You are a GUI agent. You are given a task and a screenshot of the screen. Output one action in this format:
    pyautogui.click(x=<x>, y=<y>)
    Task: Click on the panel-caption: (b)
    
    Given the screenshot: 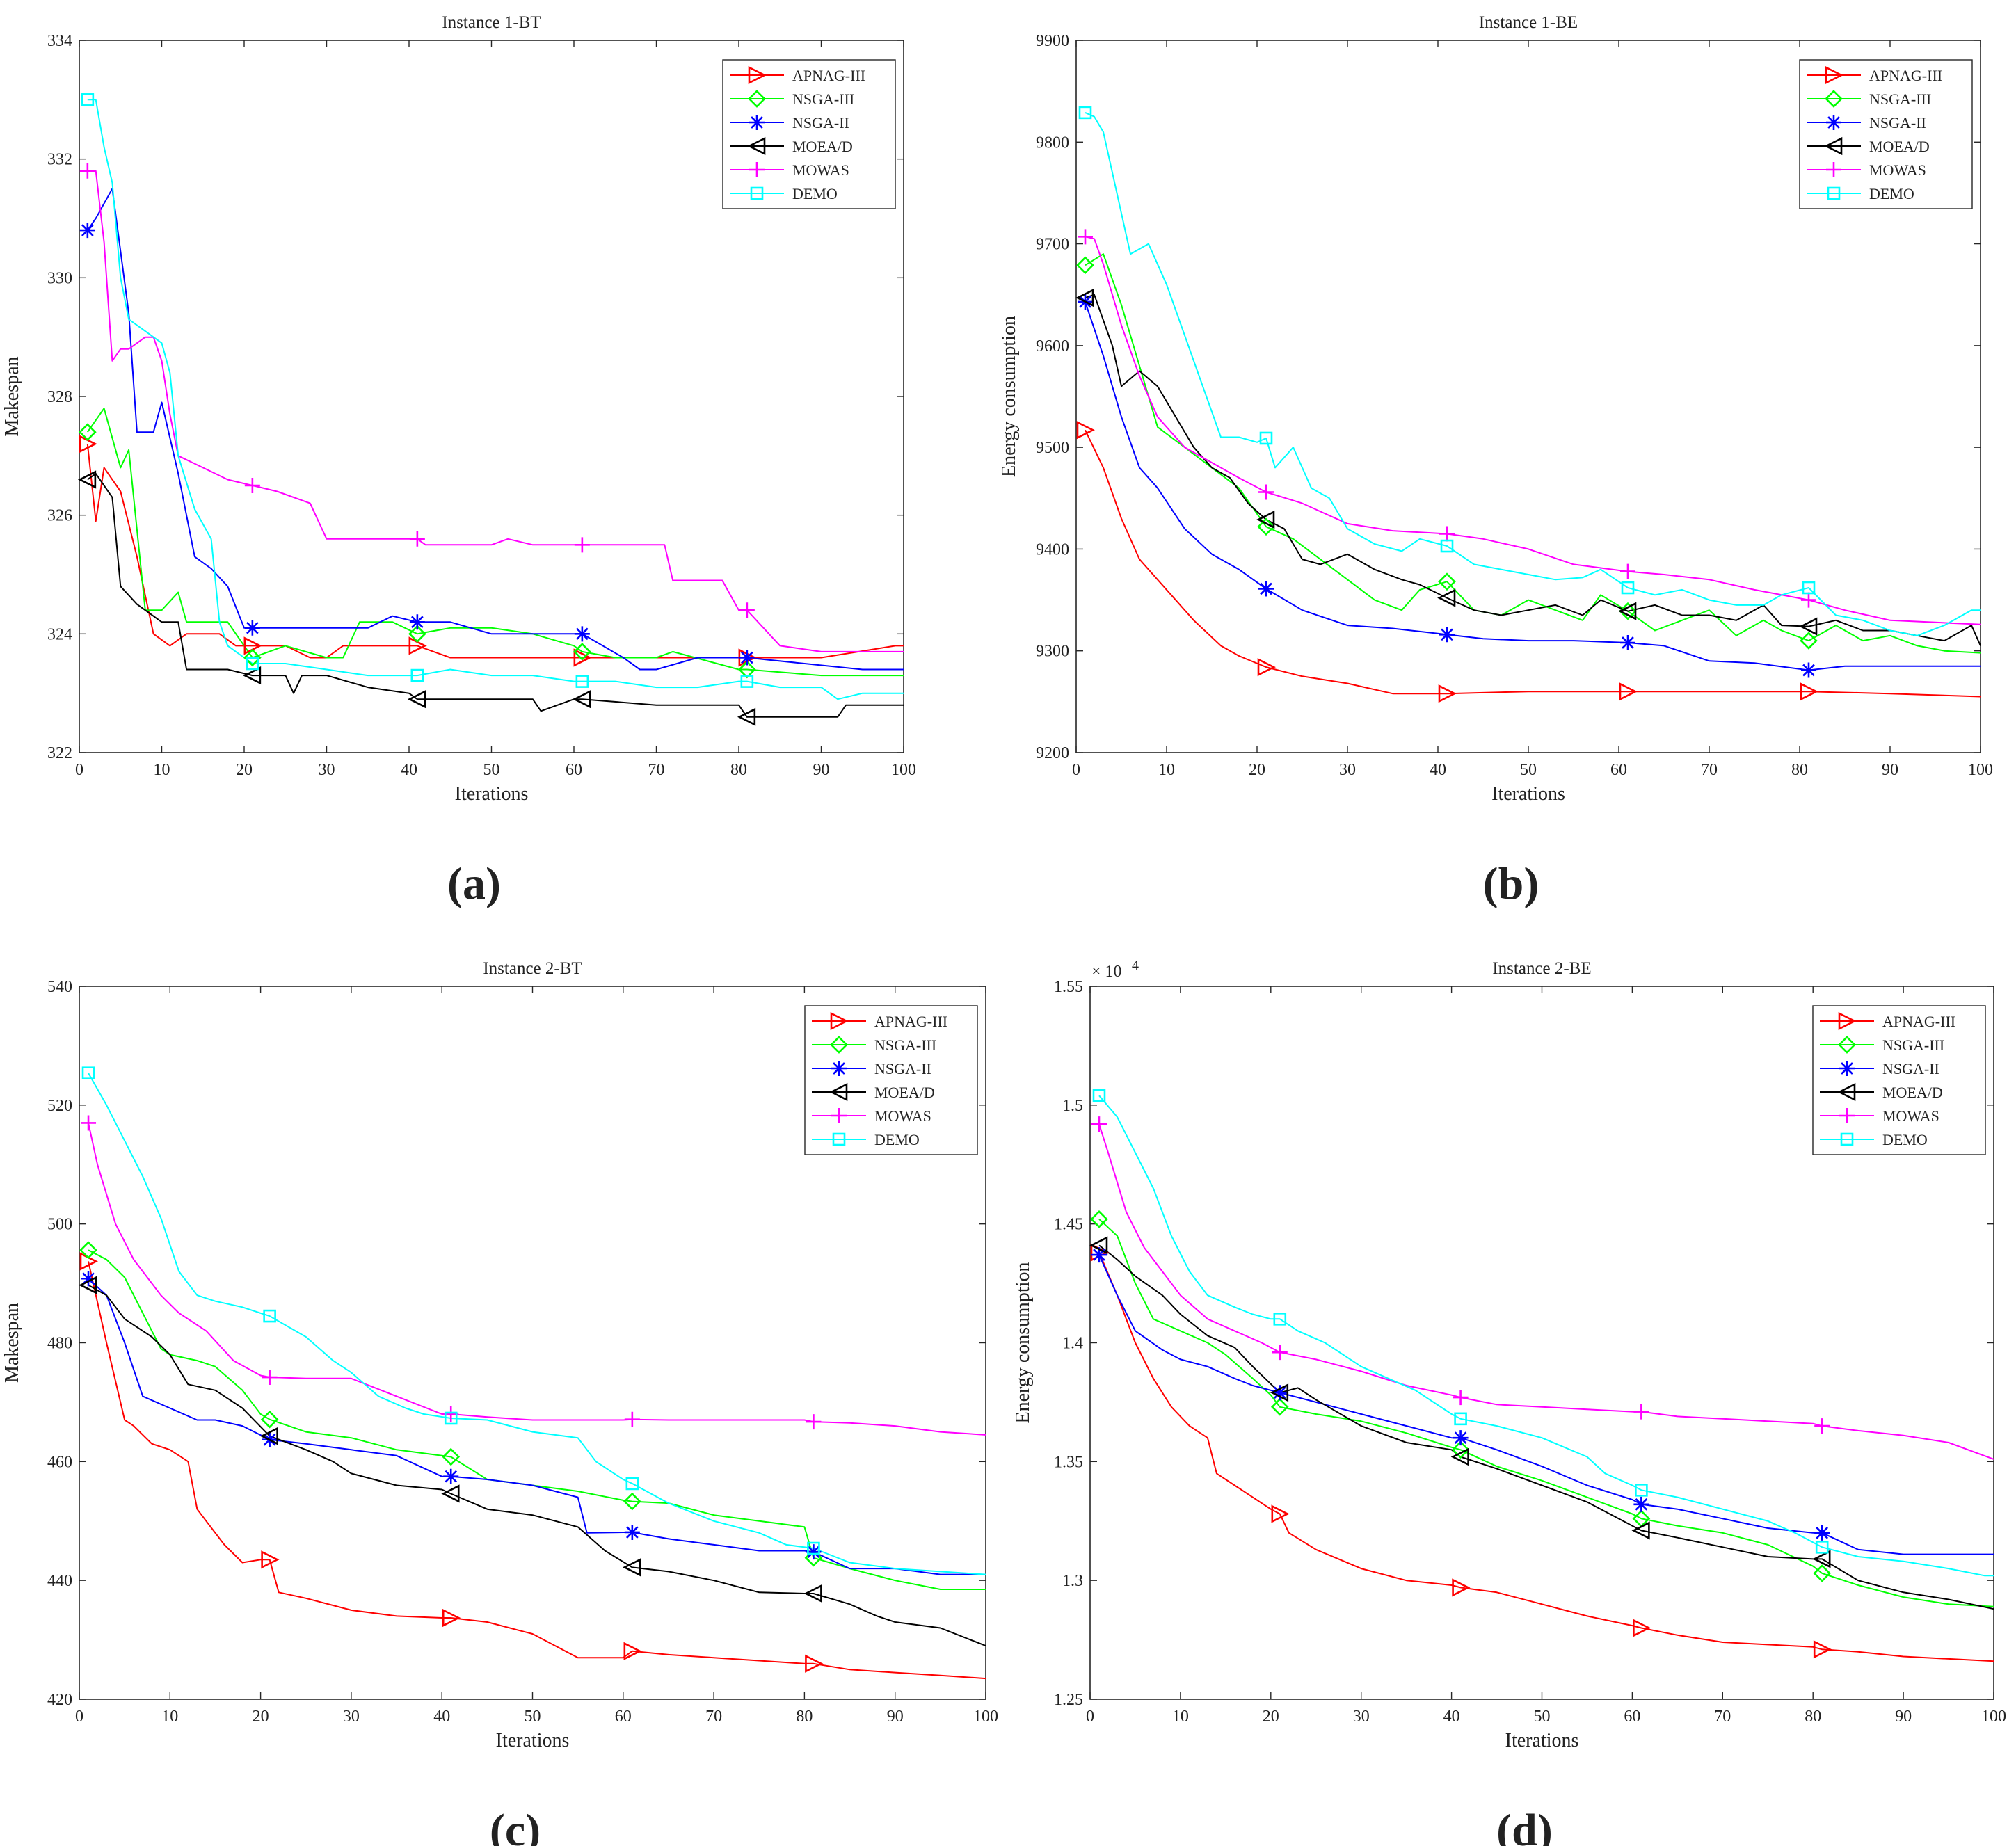 What is the action you would take?
    pyautogui.click(x=1511, y=883)
    